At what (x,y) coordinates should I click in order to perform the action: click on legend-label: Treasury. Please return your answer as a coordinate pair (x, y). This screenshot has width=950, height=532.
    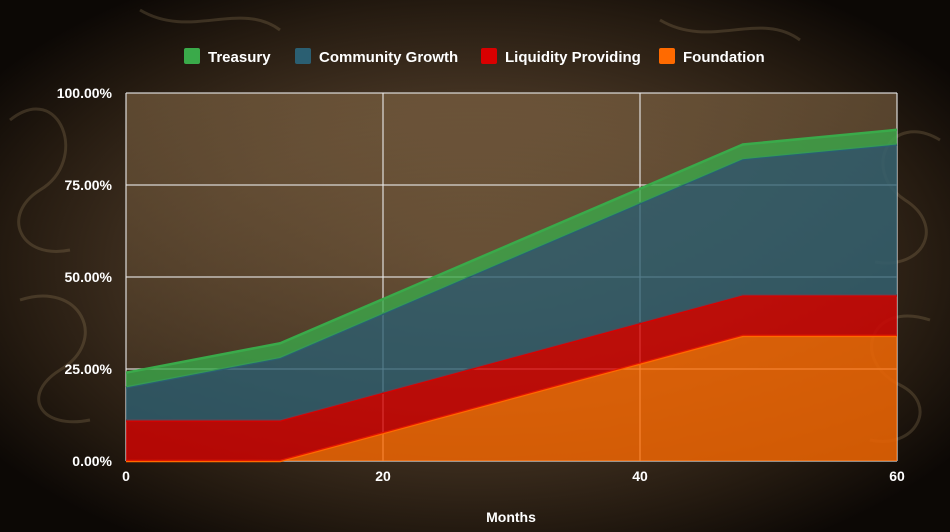
    Looking at the image, I should click on (239, 57).